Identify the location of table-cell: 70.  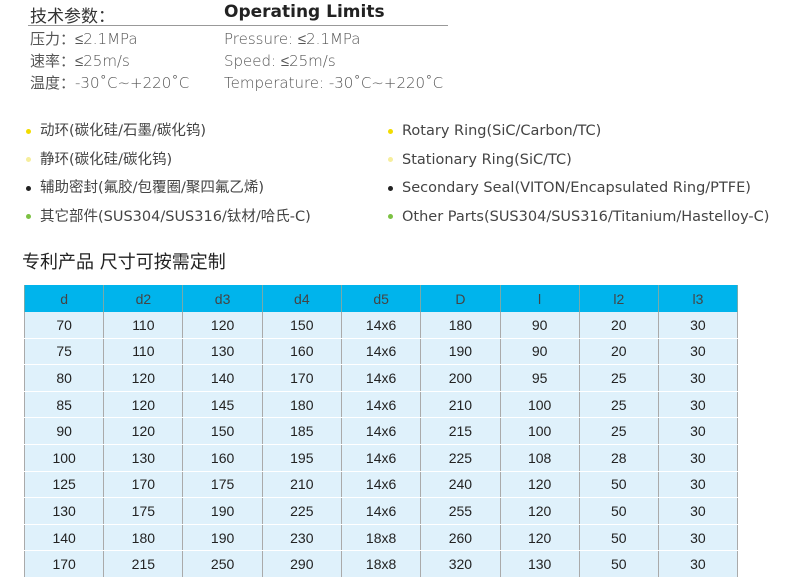
(64, 325).